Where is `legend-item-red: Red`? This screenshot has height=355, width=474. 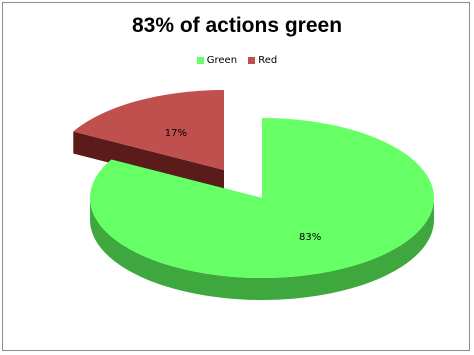 legend-item-red: Red is located at coordinates (262, 60).